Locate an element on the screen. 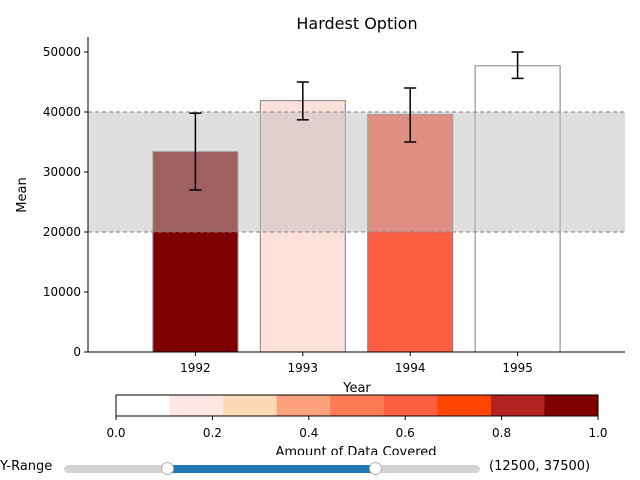 The image size is (640, 480). y-range-slider: Y-Range (12500, 37500) is located at coordinates (320, 467).